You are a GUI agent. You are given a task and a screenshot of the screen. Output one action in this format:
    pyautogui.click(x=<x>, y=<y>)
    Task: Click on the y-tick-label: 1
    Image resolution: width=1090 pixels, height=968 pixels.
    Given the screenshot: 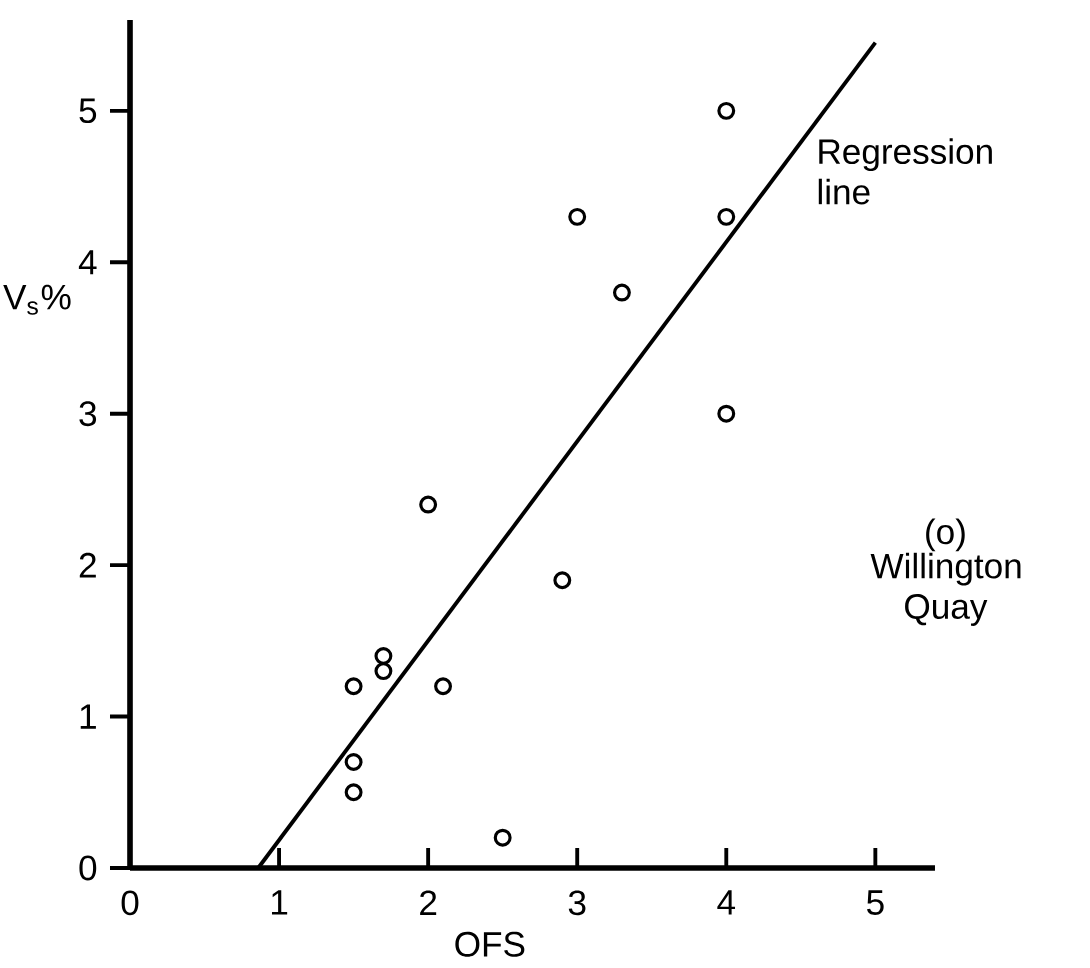 What is the action you would take?
    pyautogui.click(x=88, y=716)
    